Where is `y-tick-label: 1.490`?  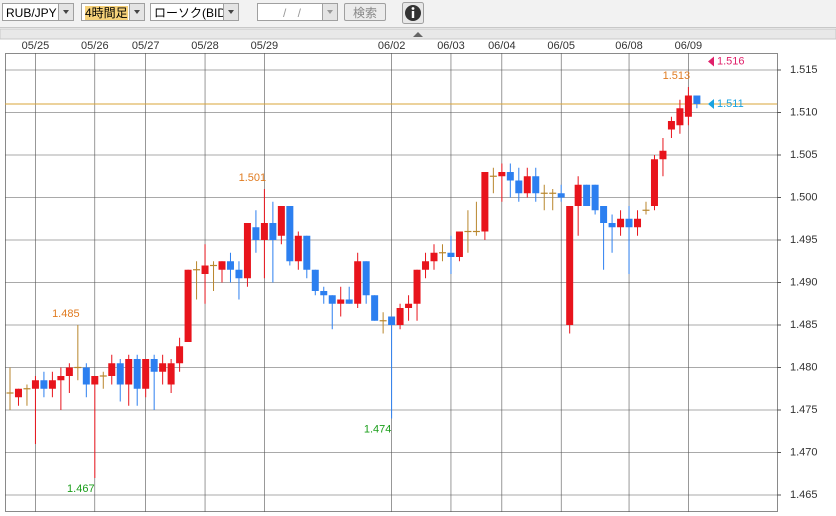
y-tick-label: 1.490 is located at coordinates (804, 282).